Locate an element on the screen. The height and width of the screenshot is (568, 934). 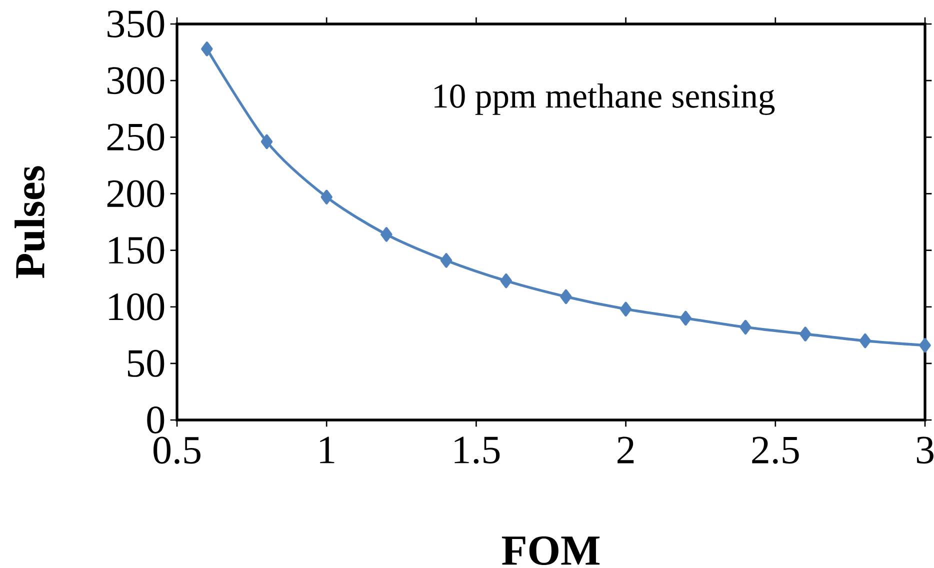
x-tick-label: 0.5 is located at coordinates (177, 450).